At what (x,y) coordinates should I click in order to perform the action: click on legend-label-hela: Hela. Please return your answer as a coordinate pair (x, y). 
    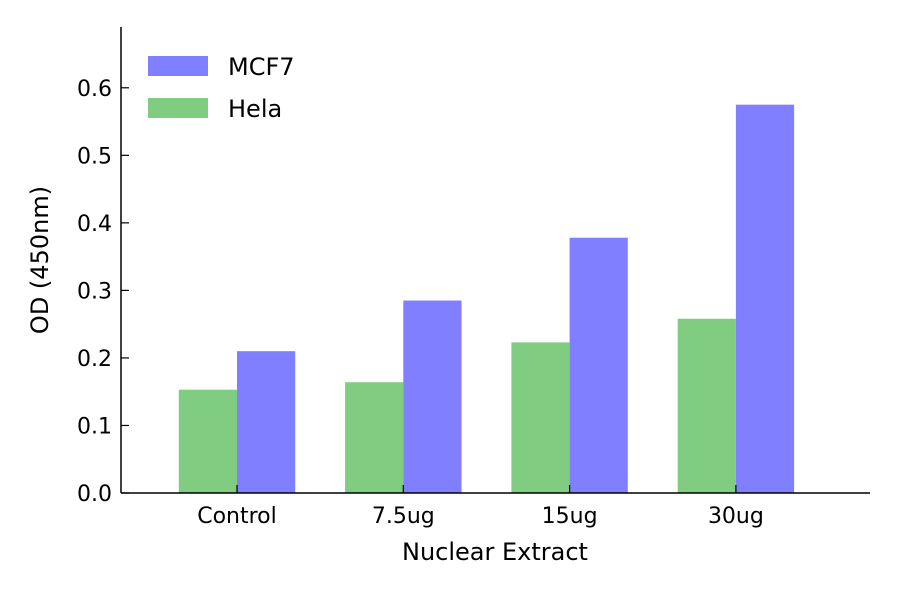
    Looking at the image, I should click on (255, 109).